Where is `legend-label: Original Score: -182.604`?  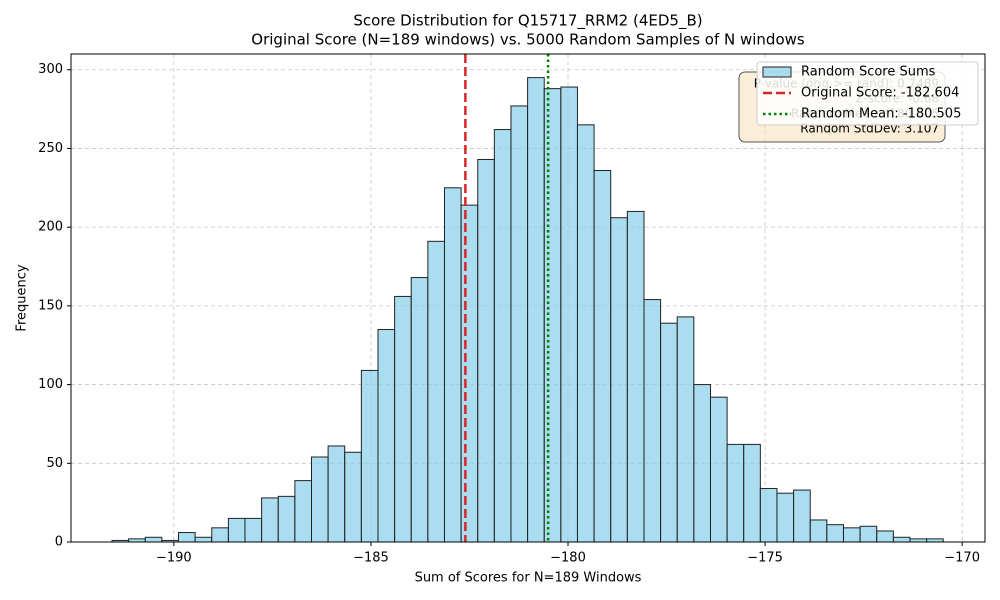
legend-label: Original Score: -182.604 is located at coordinates (880, 93).